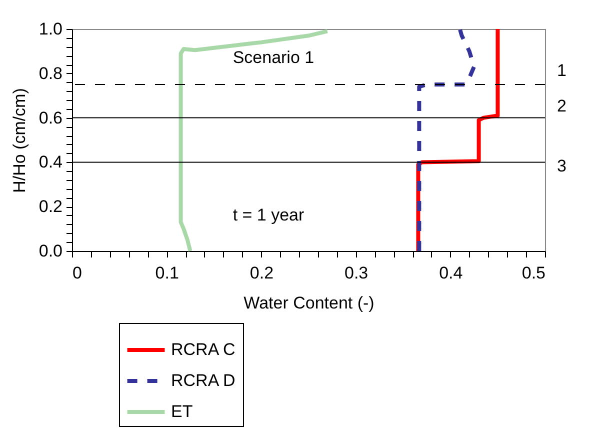 This screenshot has height=434, width=597. I want to click on text: 1, so click(561, 70).